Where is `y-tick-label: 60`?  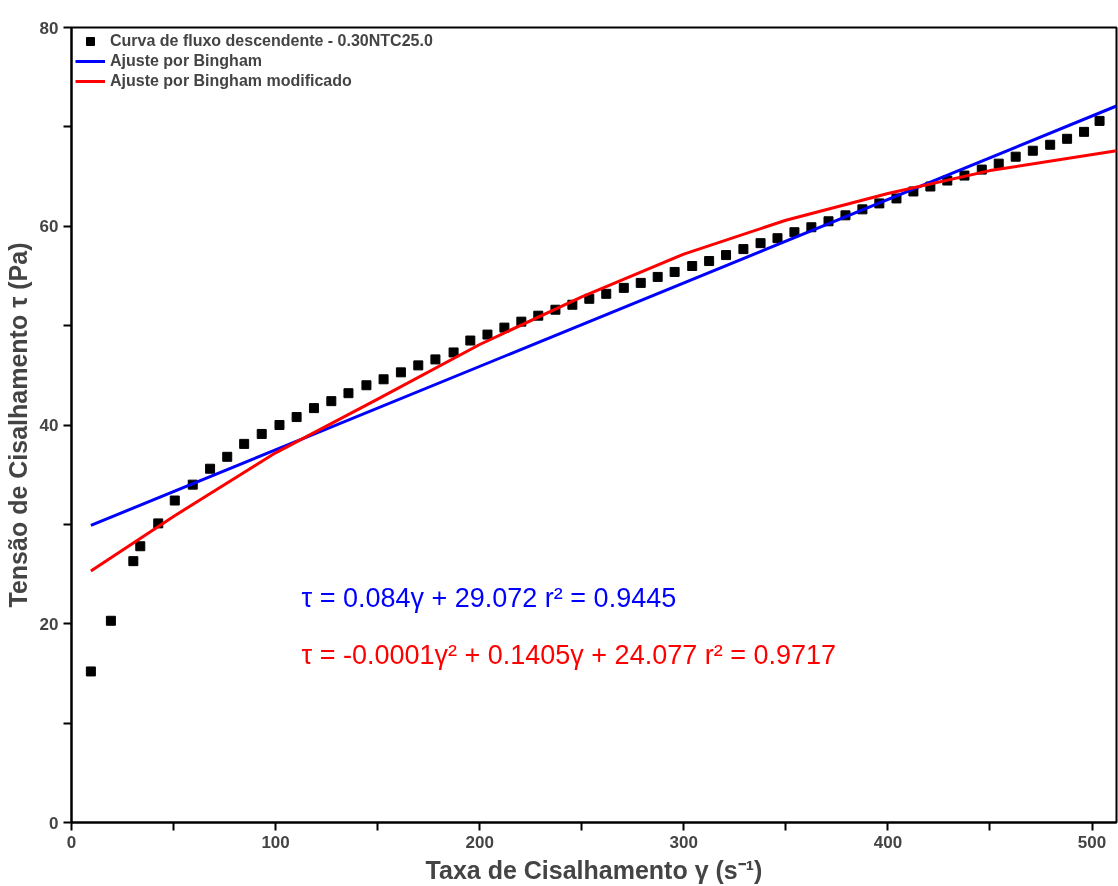
y-tick-label: 60 is located at coordinates (49, 227).